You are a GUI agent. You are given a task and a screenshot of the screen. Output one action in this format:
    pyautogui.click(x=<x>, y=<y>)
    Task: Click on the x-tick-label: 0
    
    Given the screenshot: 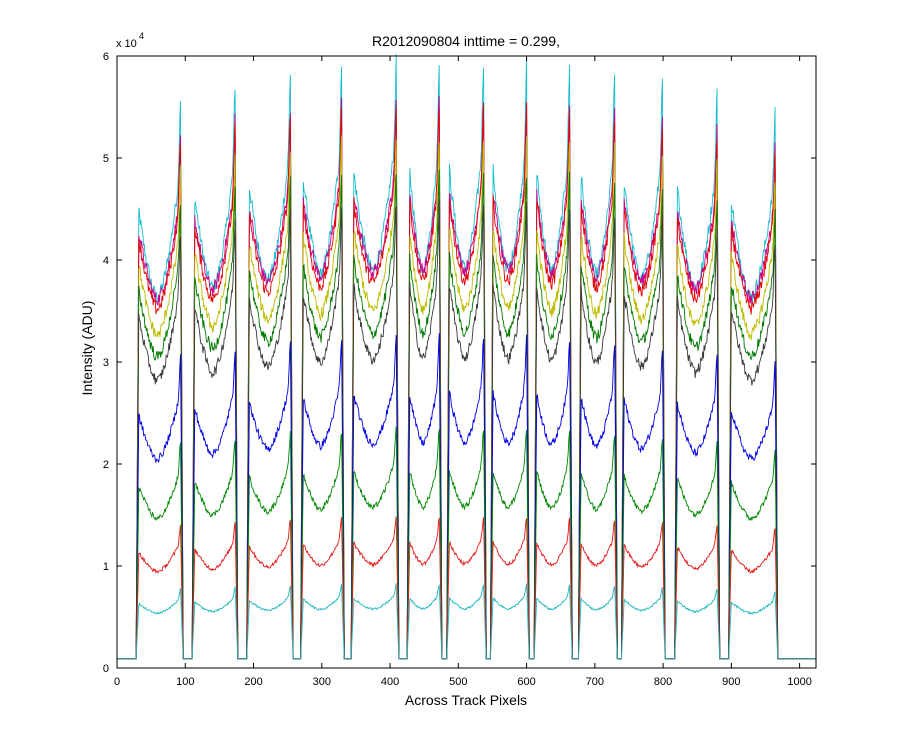 What is the action you would take?
    pyautogui.click(x=117, y=682)
    